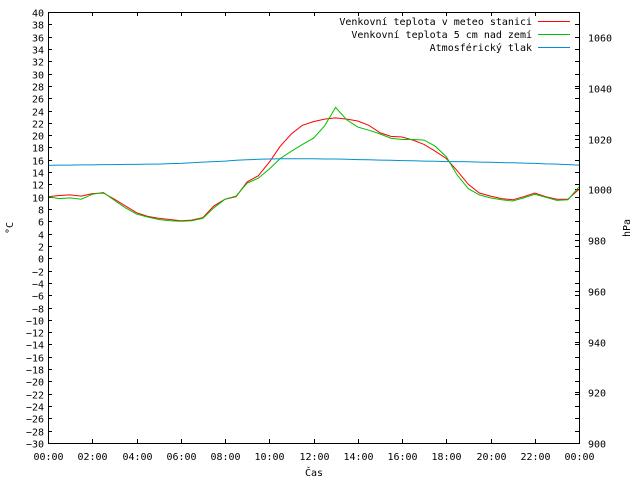 The height and width of the screenshot is (480, 640). Describe the element at coordinates (535, 457) in the screenshot. I see `x-tick-label: 22:00` at that location.